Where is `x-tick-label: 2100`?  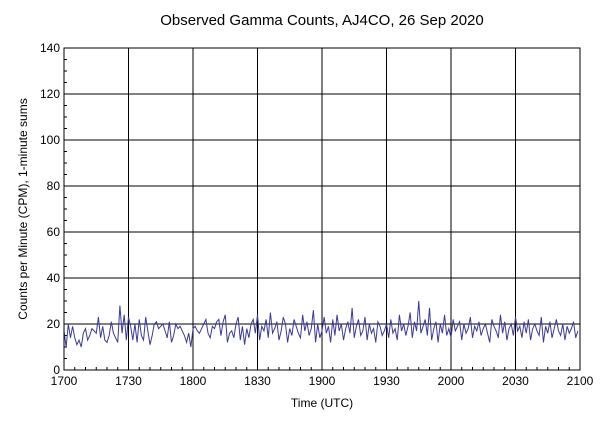 x-tick-label: 2100 is located at coordinates (580, 381).